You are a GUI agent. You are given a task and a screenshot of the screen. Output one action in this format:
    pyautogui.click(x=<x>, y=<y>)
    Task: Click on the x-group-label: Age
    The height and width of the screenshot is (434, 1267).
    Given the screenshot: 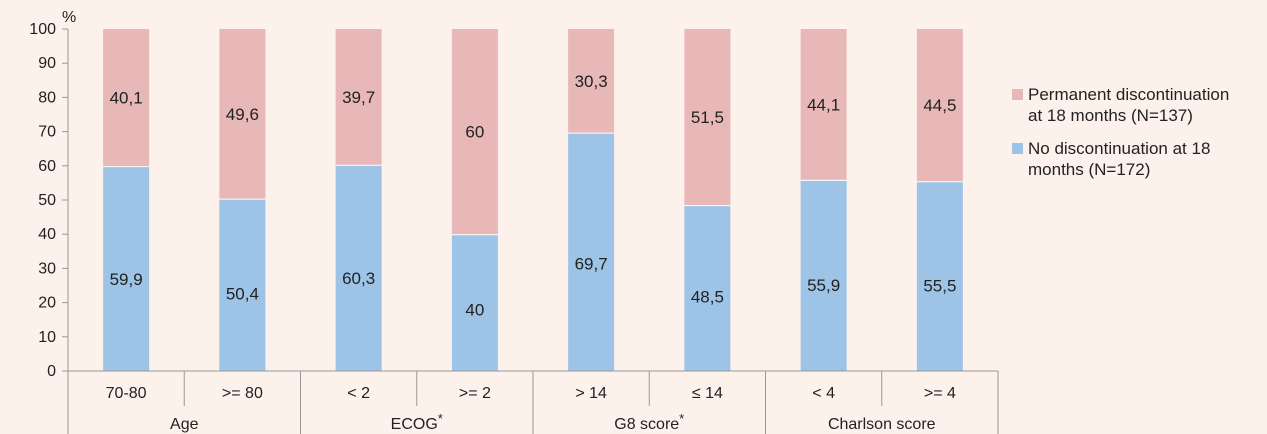 What is the action you would take?
    pyautogui.click(x=184, y=424)
    